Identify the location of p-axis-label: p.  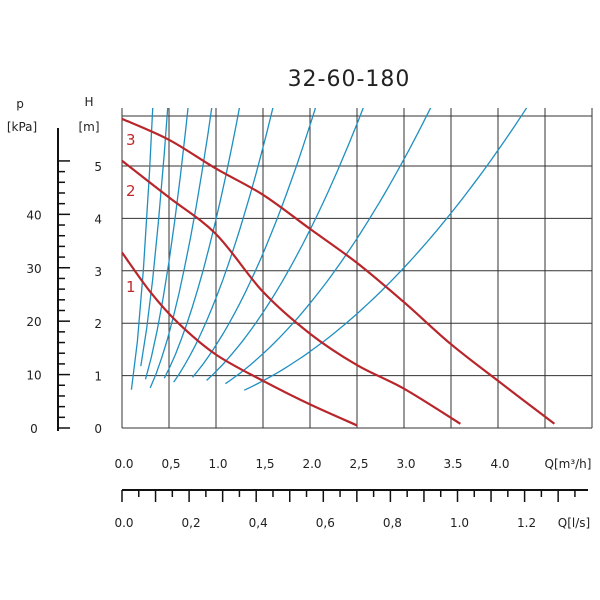
(20, 104).